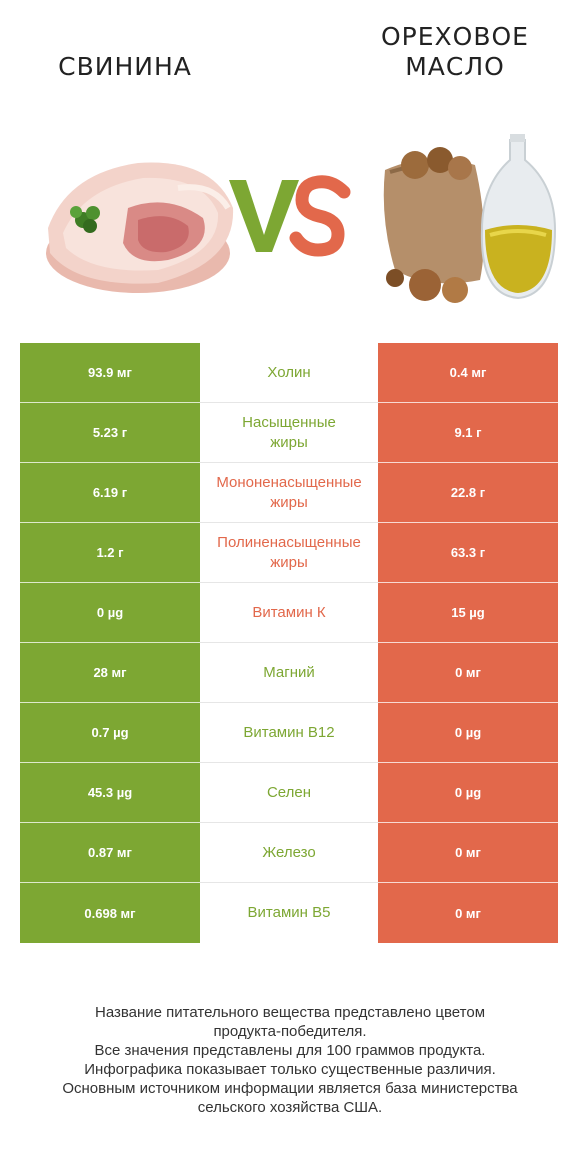  I want to click on nutrient-name-line1: Полиненасыщенные, so click(289, 542).